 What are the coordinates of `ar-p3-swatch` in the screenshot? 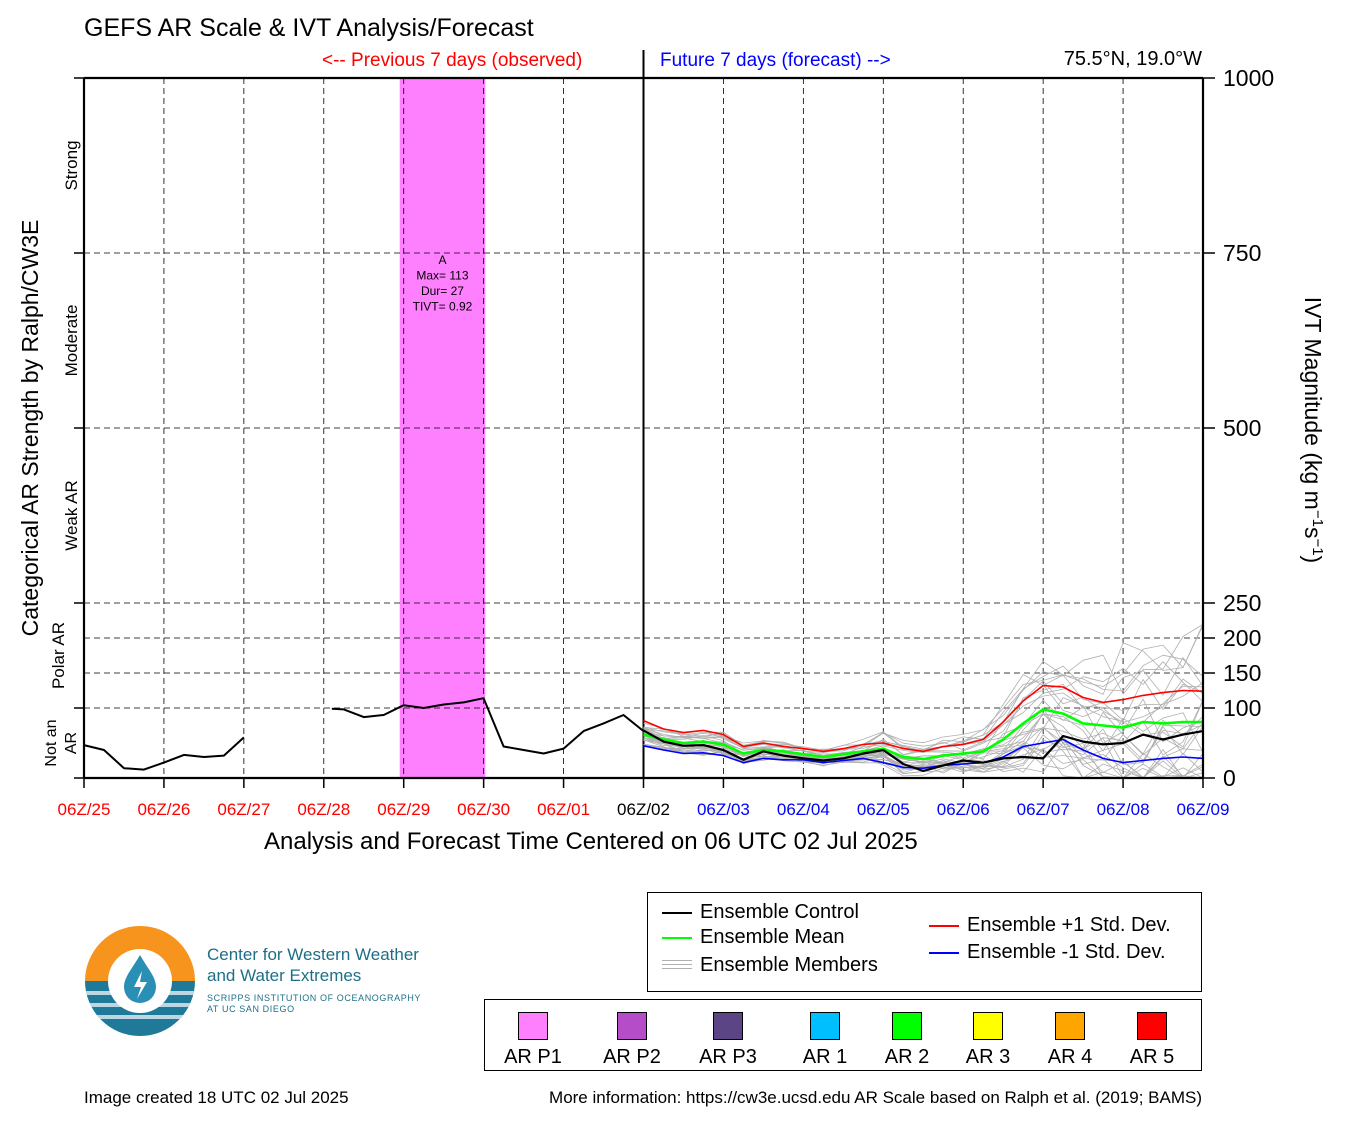 It's located at (728, 1026).